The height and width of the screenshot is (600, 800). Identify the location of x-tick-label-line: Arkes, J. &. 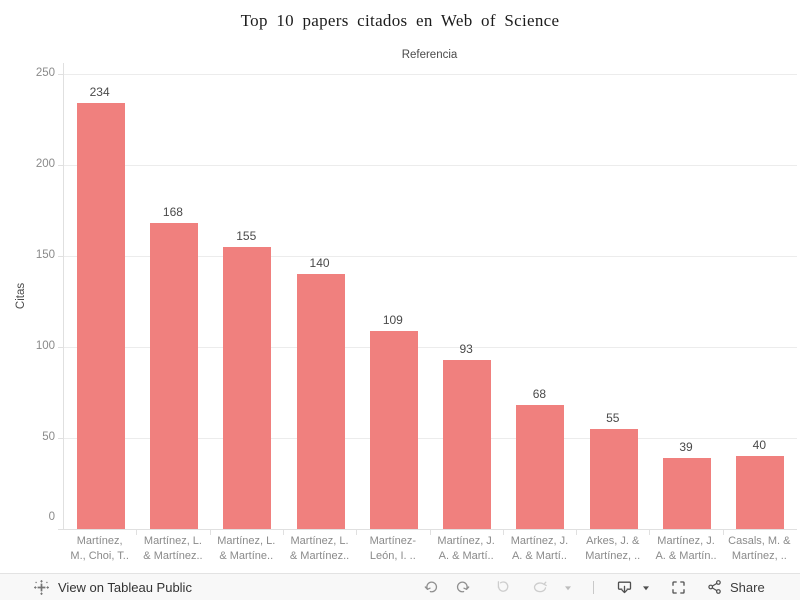
(613, 541).